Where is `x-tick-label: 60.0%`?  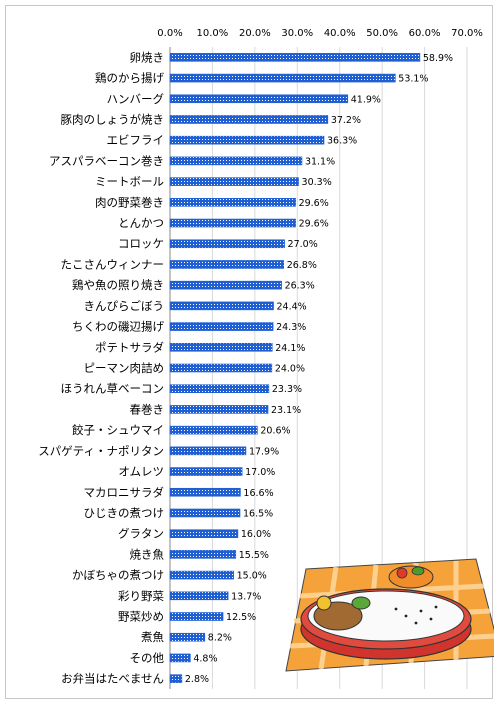
x-tick-label: 60.0% is located at coordinates (425, 33).